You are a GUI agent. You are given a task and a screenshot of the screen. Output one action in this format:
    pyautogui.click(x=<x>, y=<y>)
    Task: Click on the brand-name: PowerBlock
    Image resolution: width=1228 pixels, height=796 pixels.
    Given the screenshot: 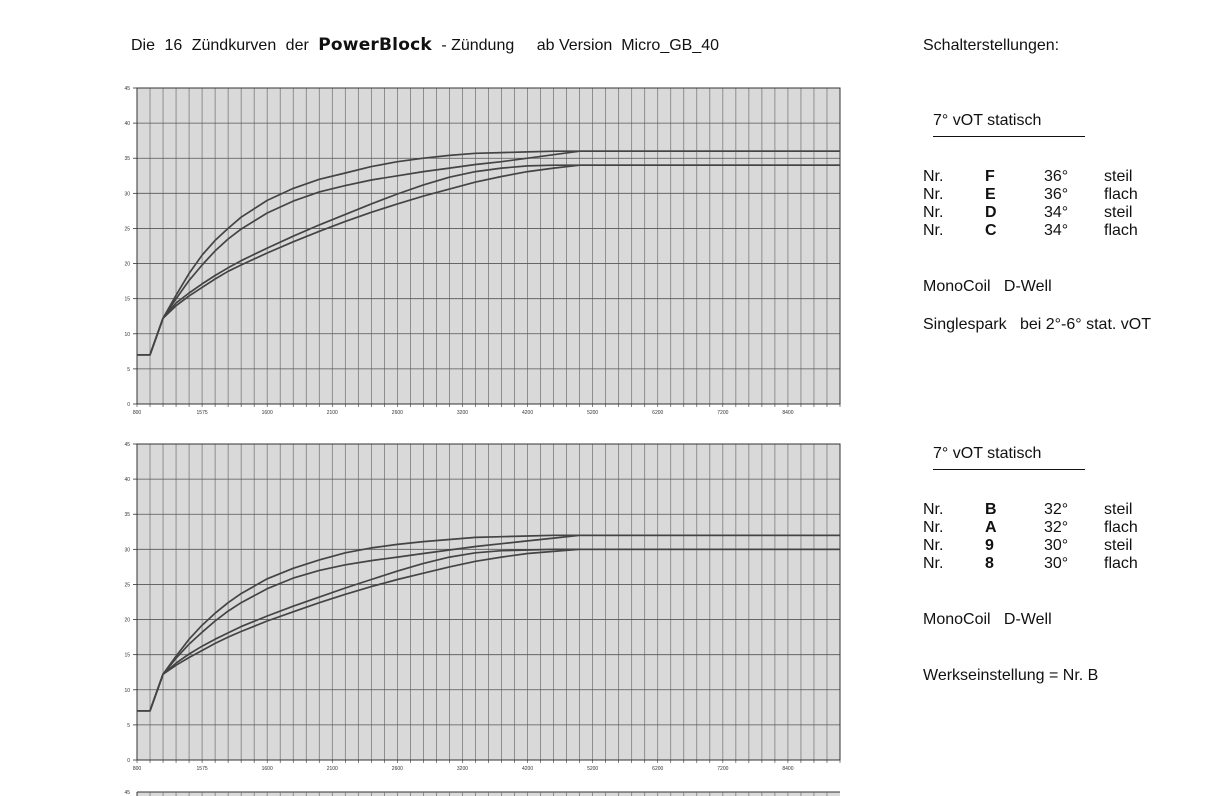 What is the action you would take?
    pyautogui.click(x=375, y=45)
    